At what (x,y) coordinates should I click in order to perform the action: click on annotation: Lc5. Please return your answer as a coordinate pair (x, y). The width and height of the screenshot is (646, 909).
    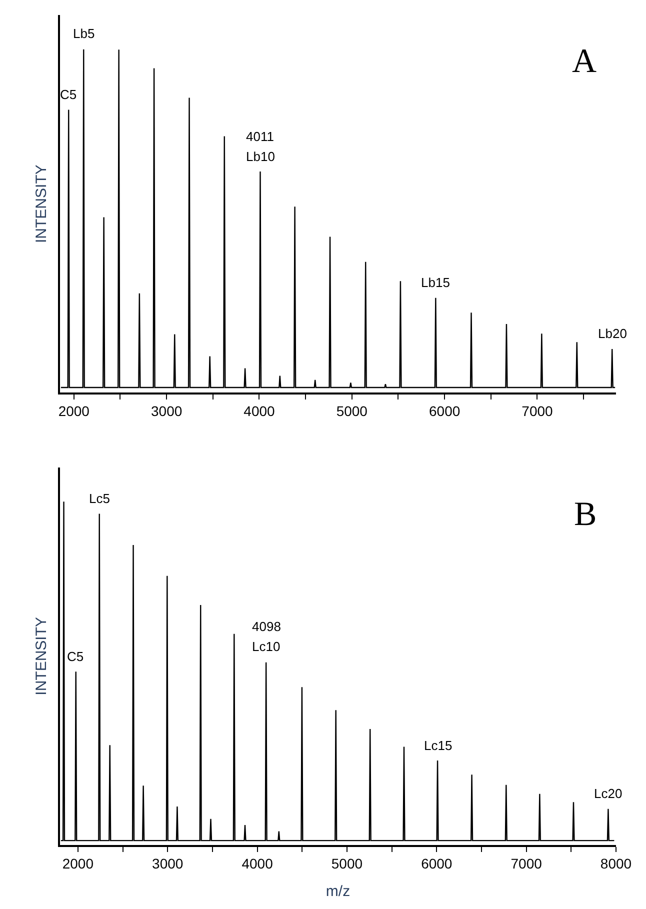
    Looking at the image, I should click on (99, 498).